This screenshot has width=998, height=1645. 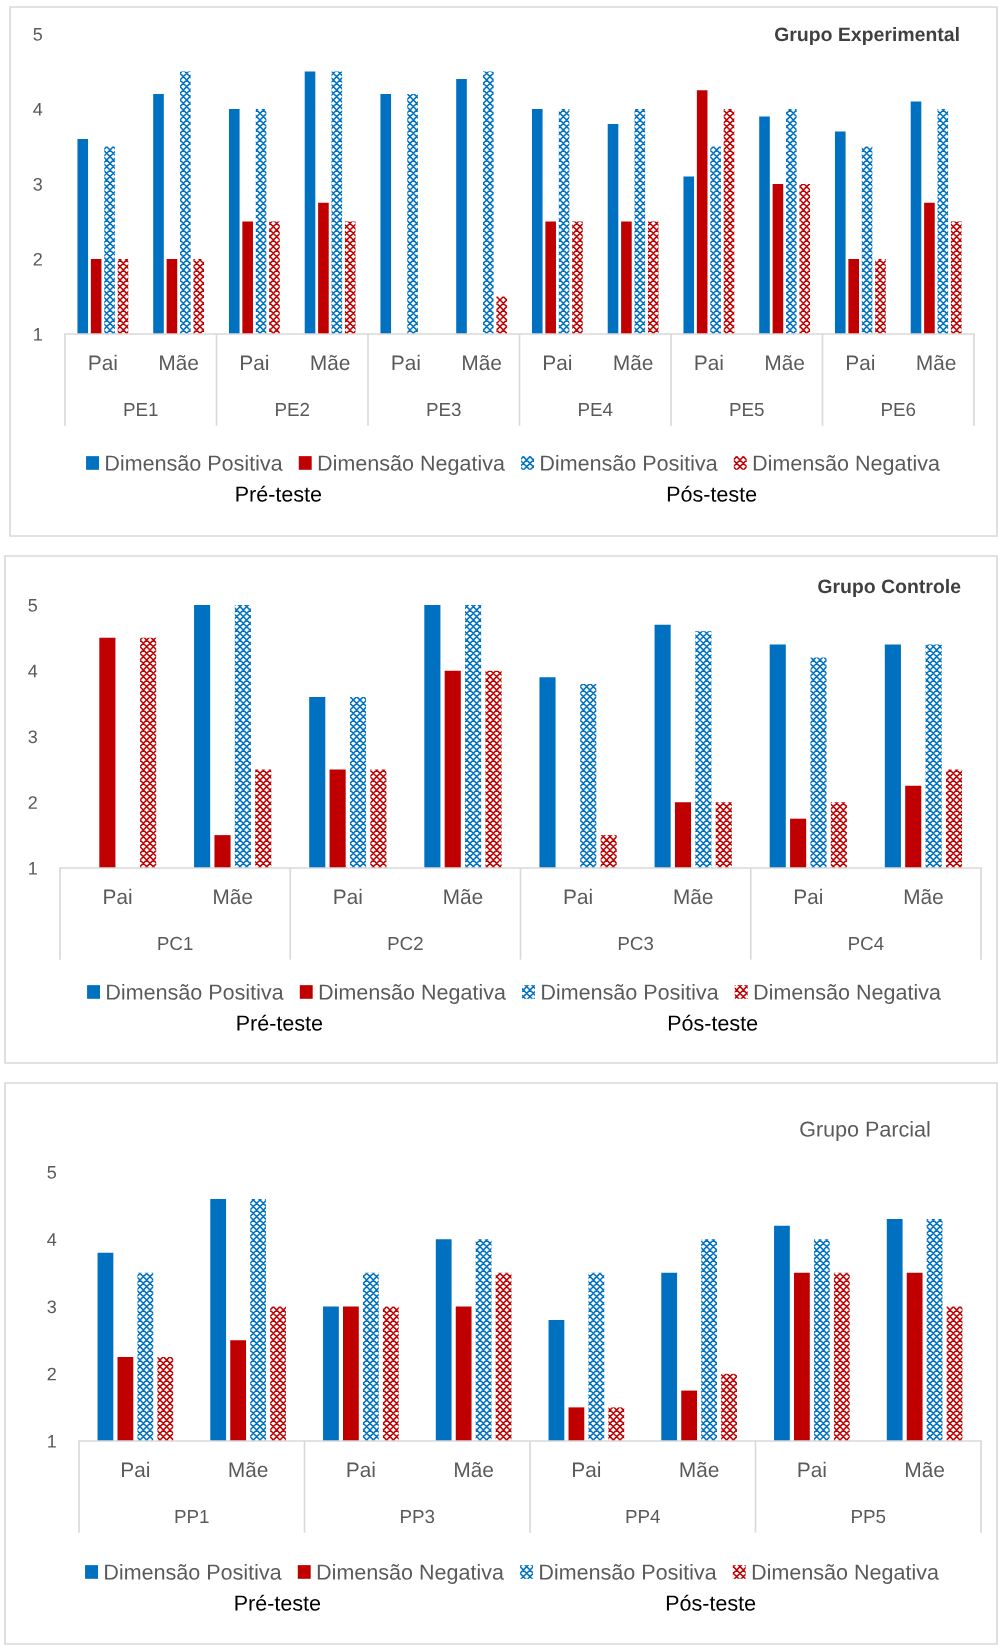 I want to click on text: PE2, so click(x=293, y=409).